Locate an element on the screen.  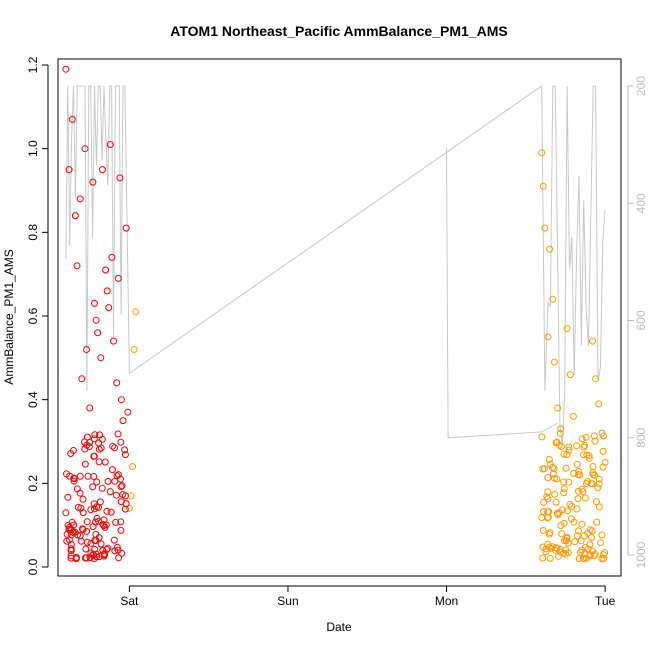
altitude-line-mon is located at coordinates (502, 293).